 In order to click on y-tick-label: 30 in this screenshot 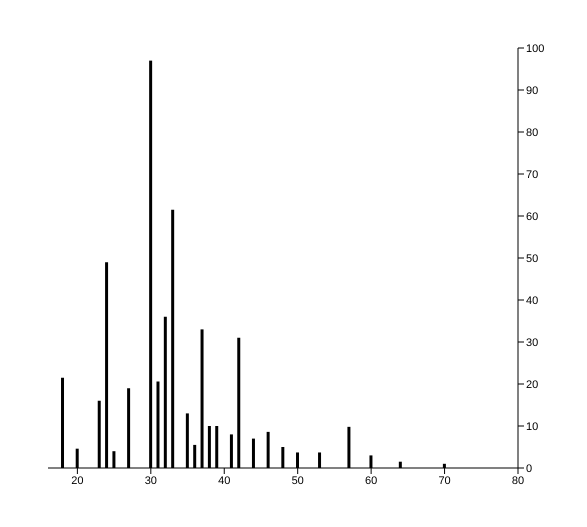, I will do `click(532, 342)`.